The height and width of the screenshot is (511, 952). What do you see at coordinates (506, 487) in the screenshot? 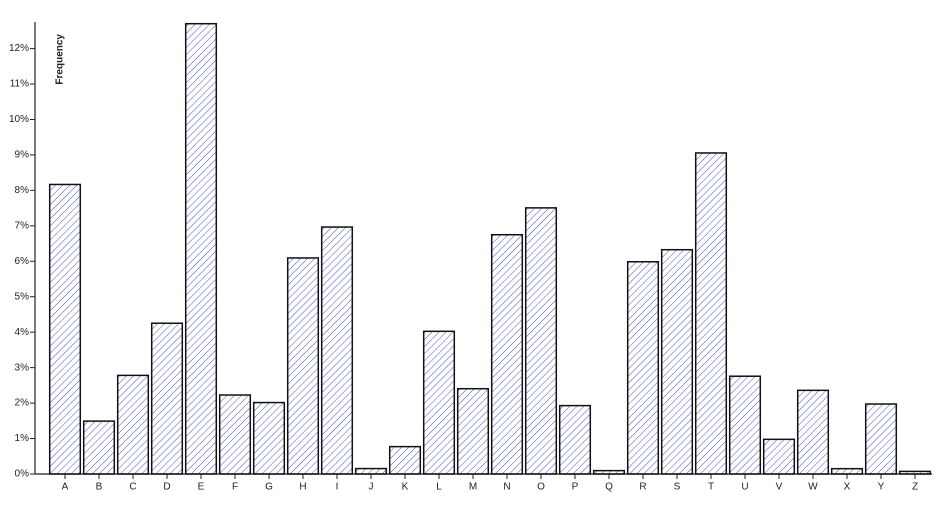
I see `x-tick-label: N` at bounding box center [506, 487].